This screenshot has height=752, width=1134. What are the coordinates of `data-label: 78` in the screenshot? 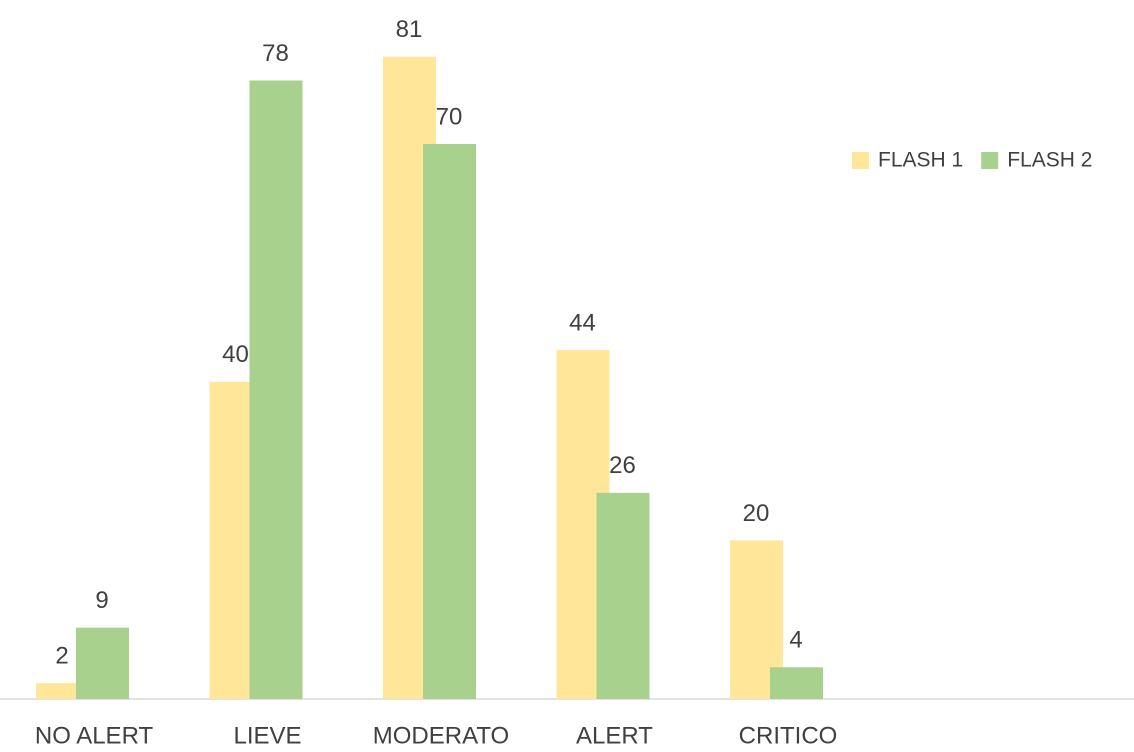 It's located at (275, 53).